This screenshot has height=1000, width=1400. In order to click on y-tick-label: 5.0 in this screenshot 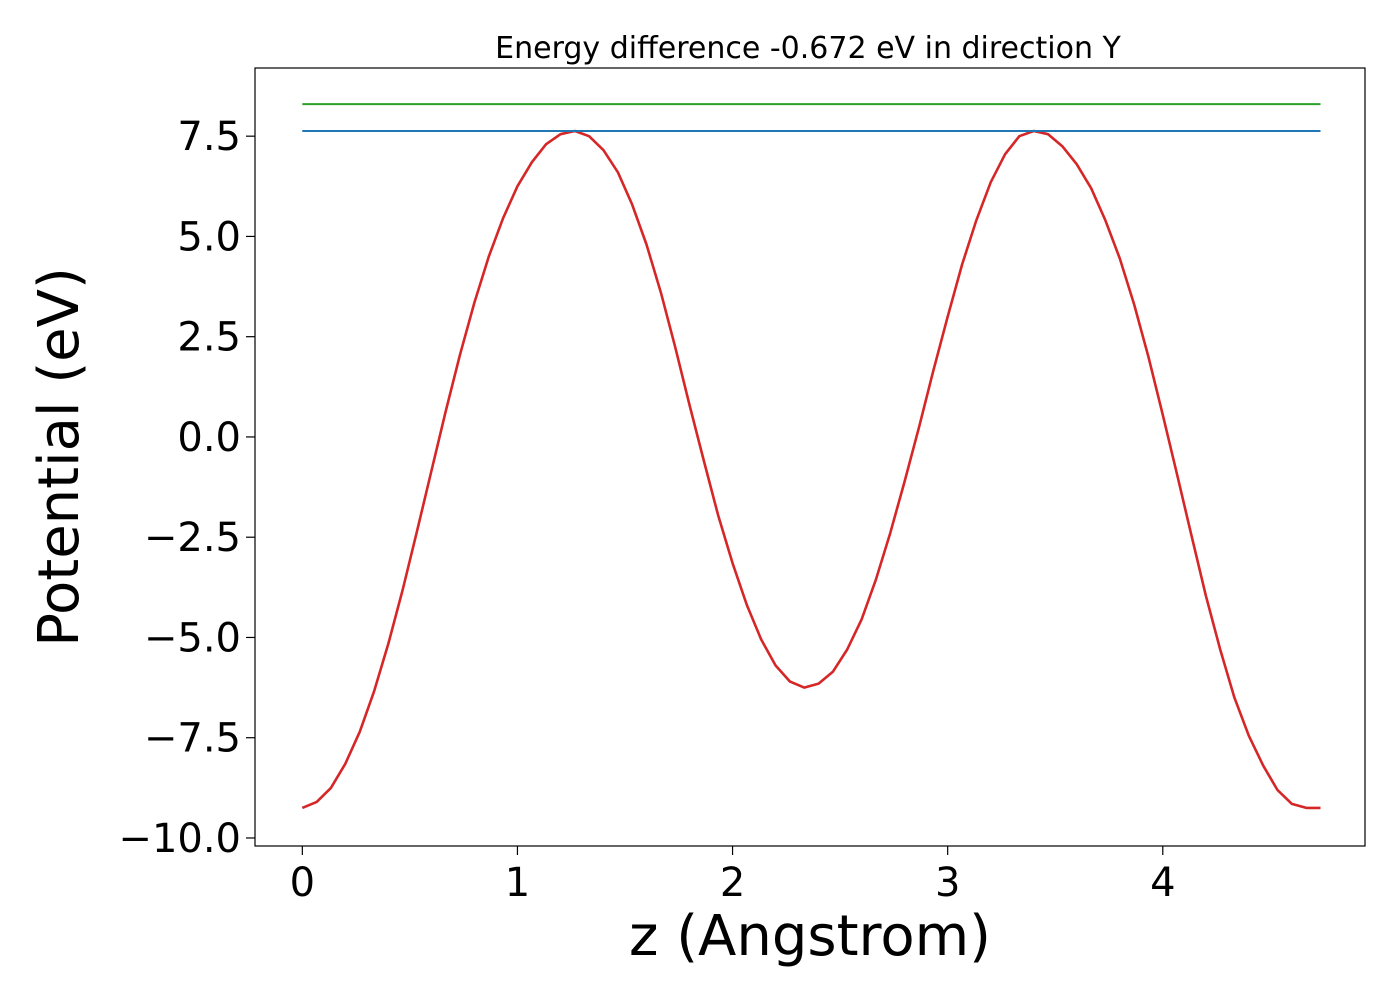, I will do `click(209, 237)`.